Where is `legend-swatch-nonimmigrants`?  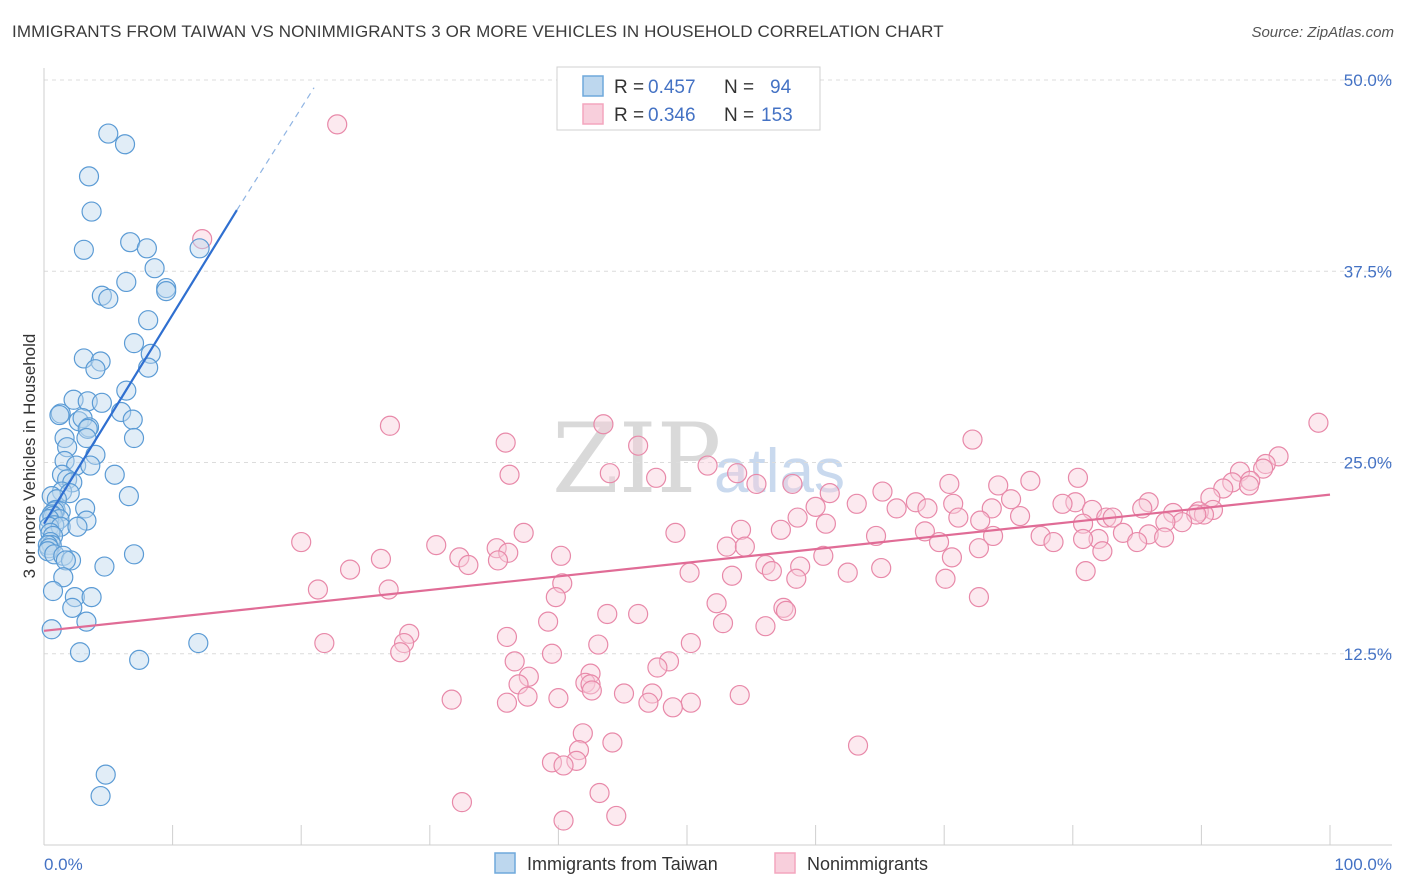 legend-swatch-nonimmigrants is located at coordinates (593, 114).